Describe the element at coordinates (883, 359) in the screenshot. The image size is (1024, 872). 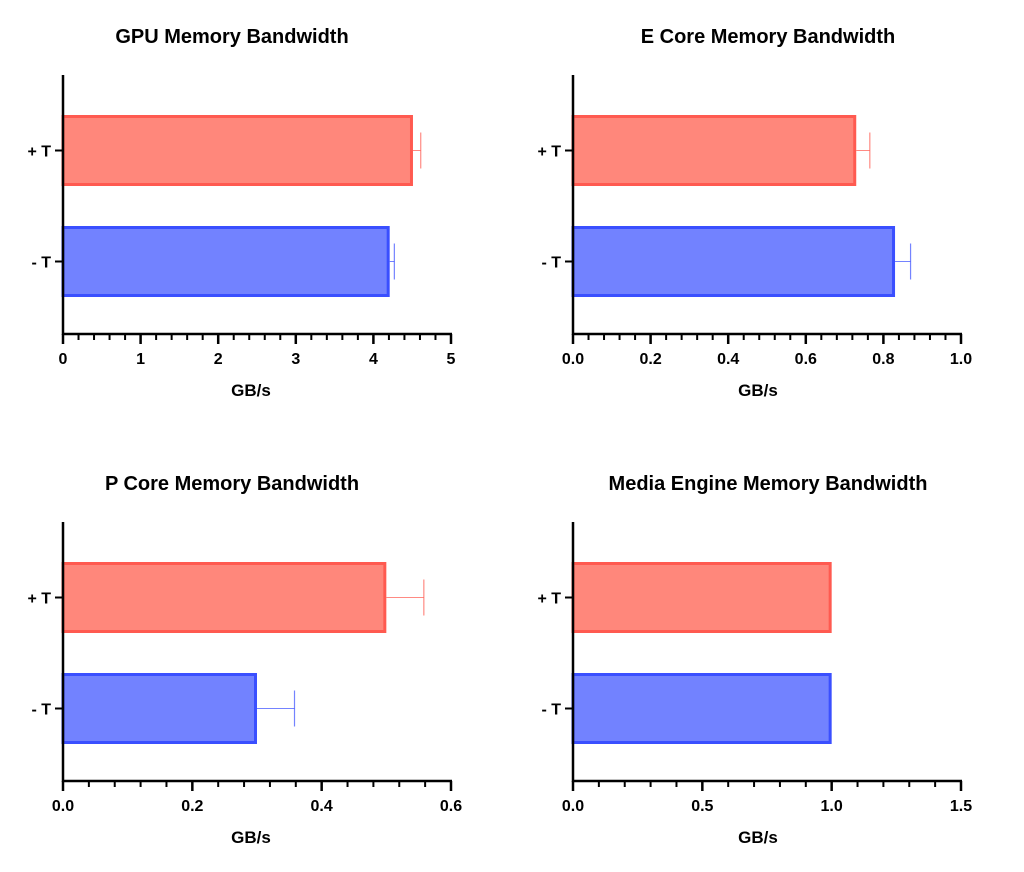
I see `x-tick-label: 0.8` at that location.